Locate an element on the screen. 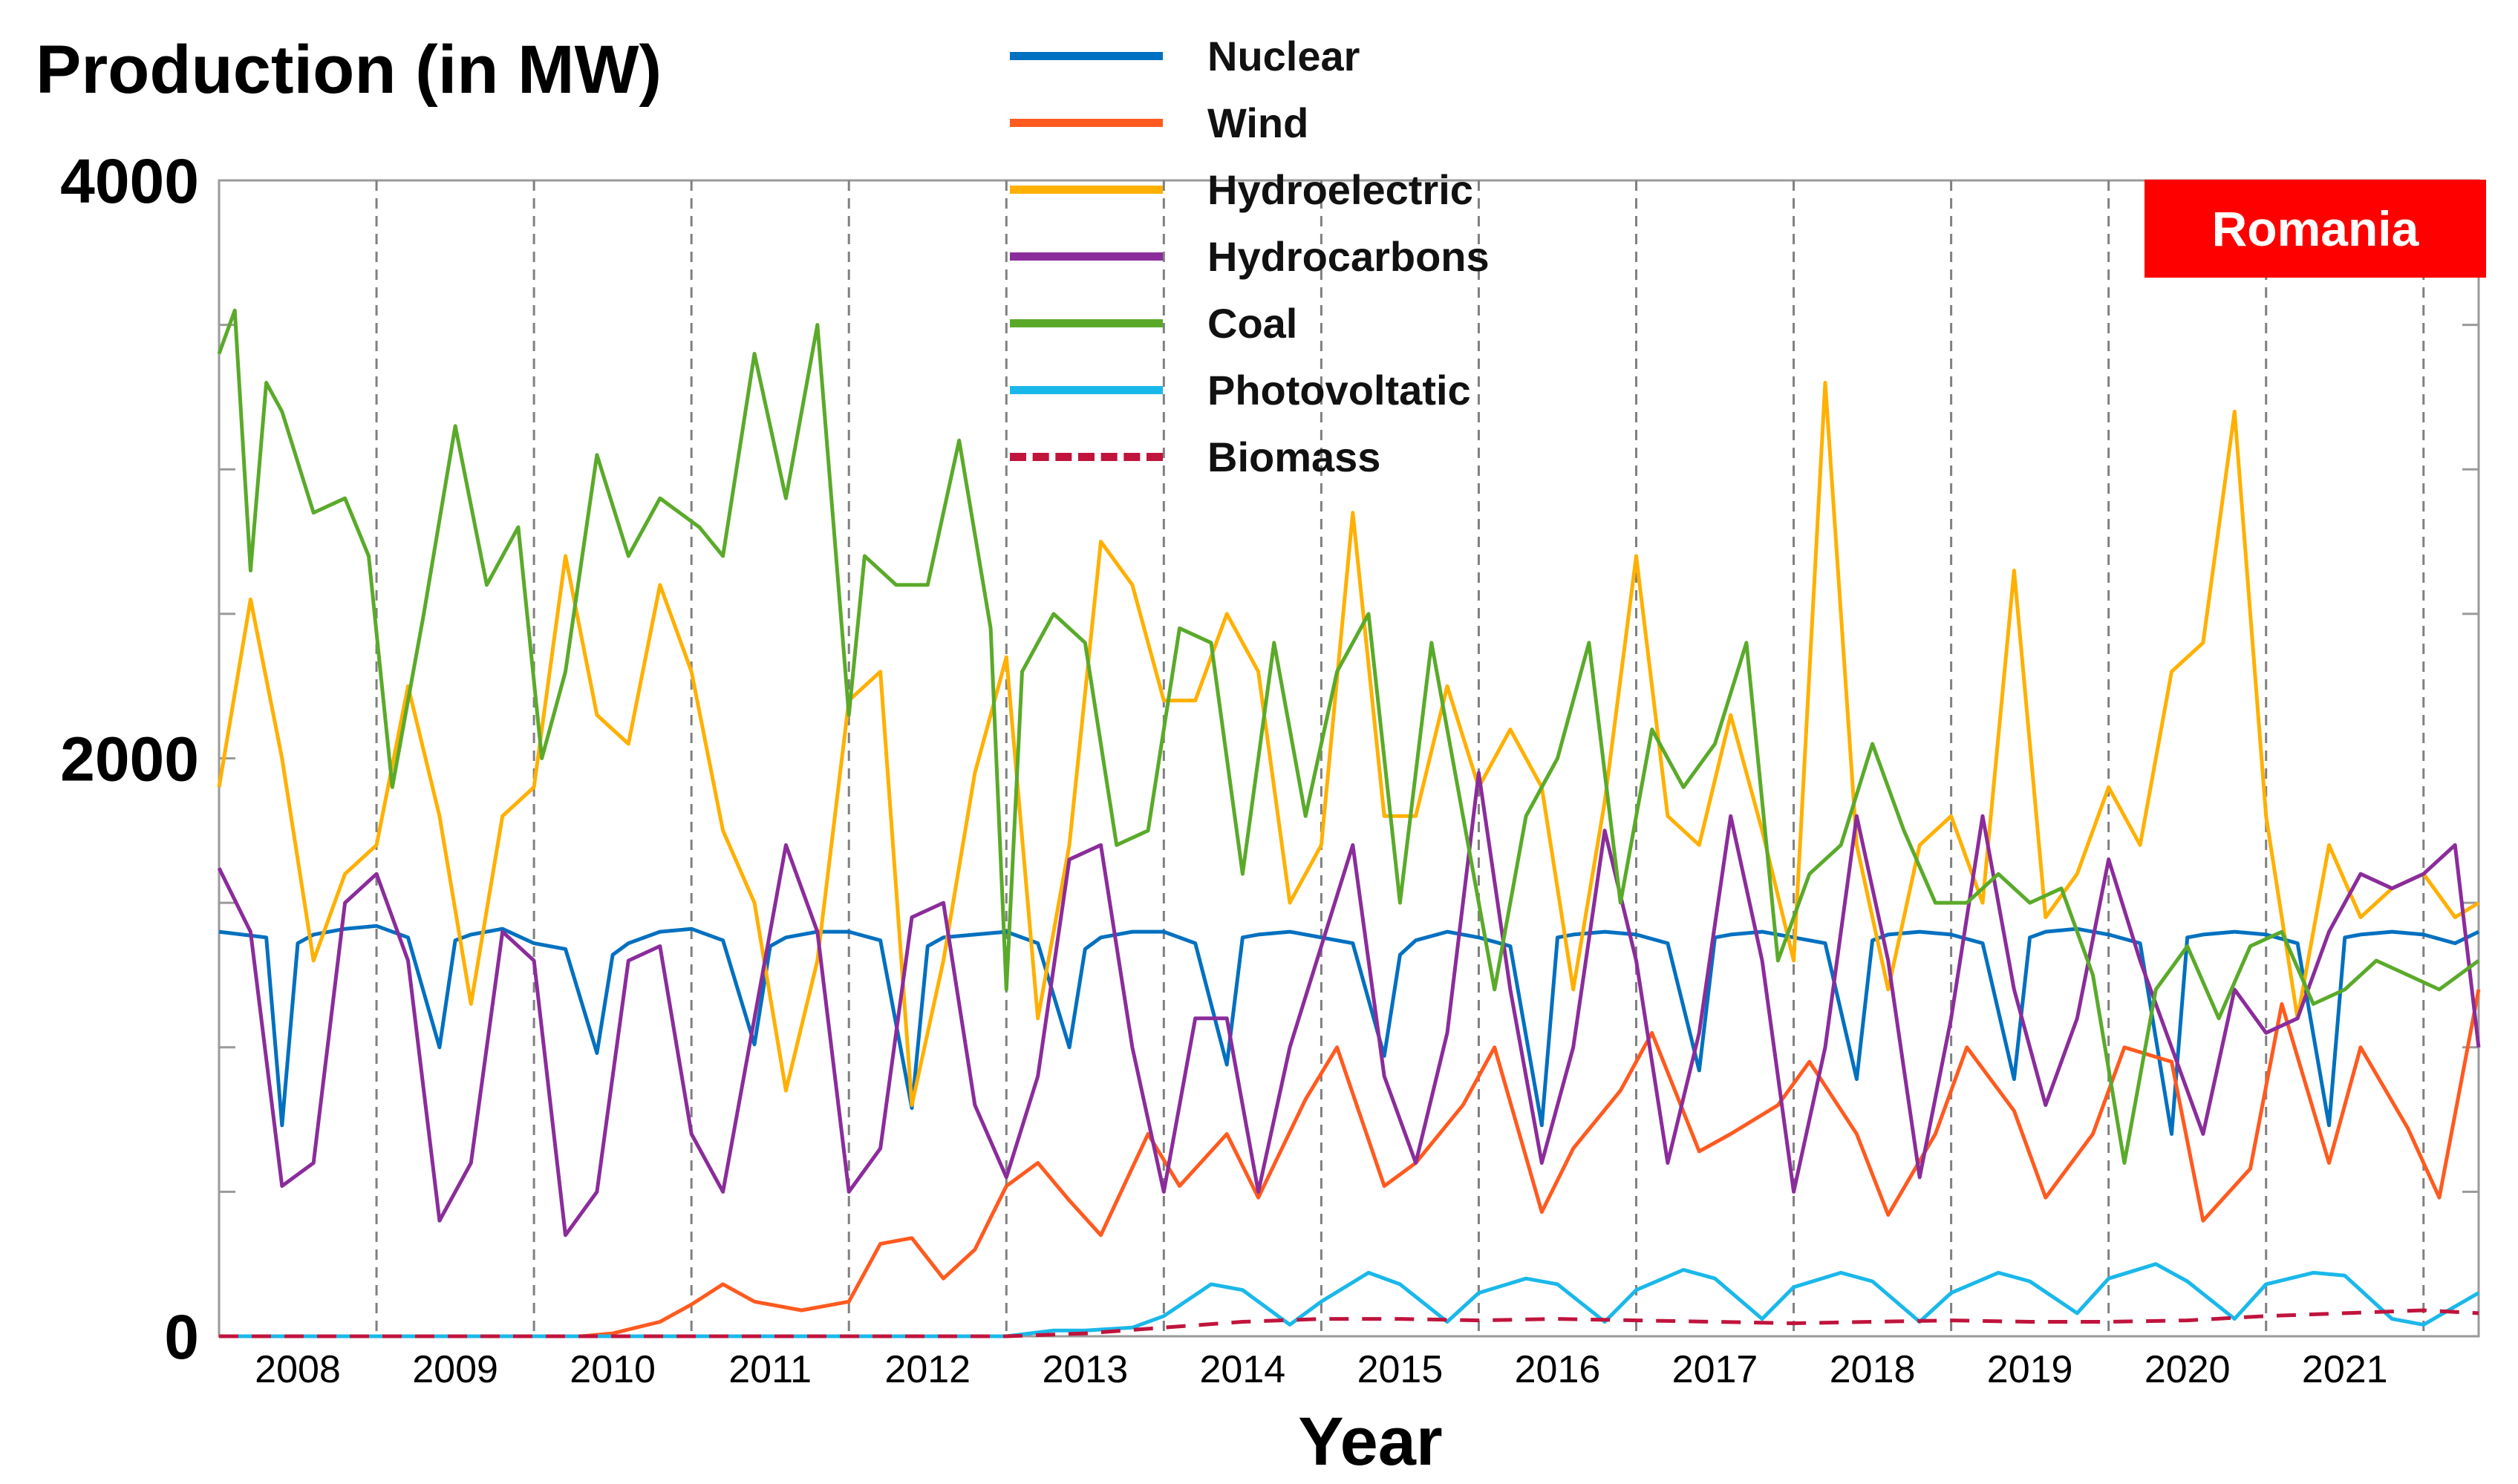  legend-item: Biomass is located at coordinates (1250, 456).